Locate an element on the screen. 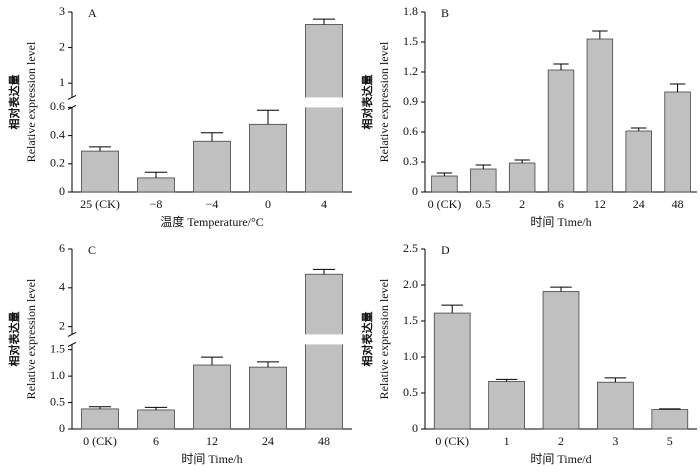 This screenshot has height=472, width=700. y-tick-label: 4 is located at coordinates (62, 287).